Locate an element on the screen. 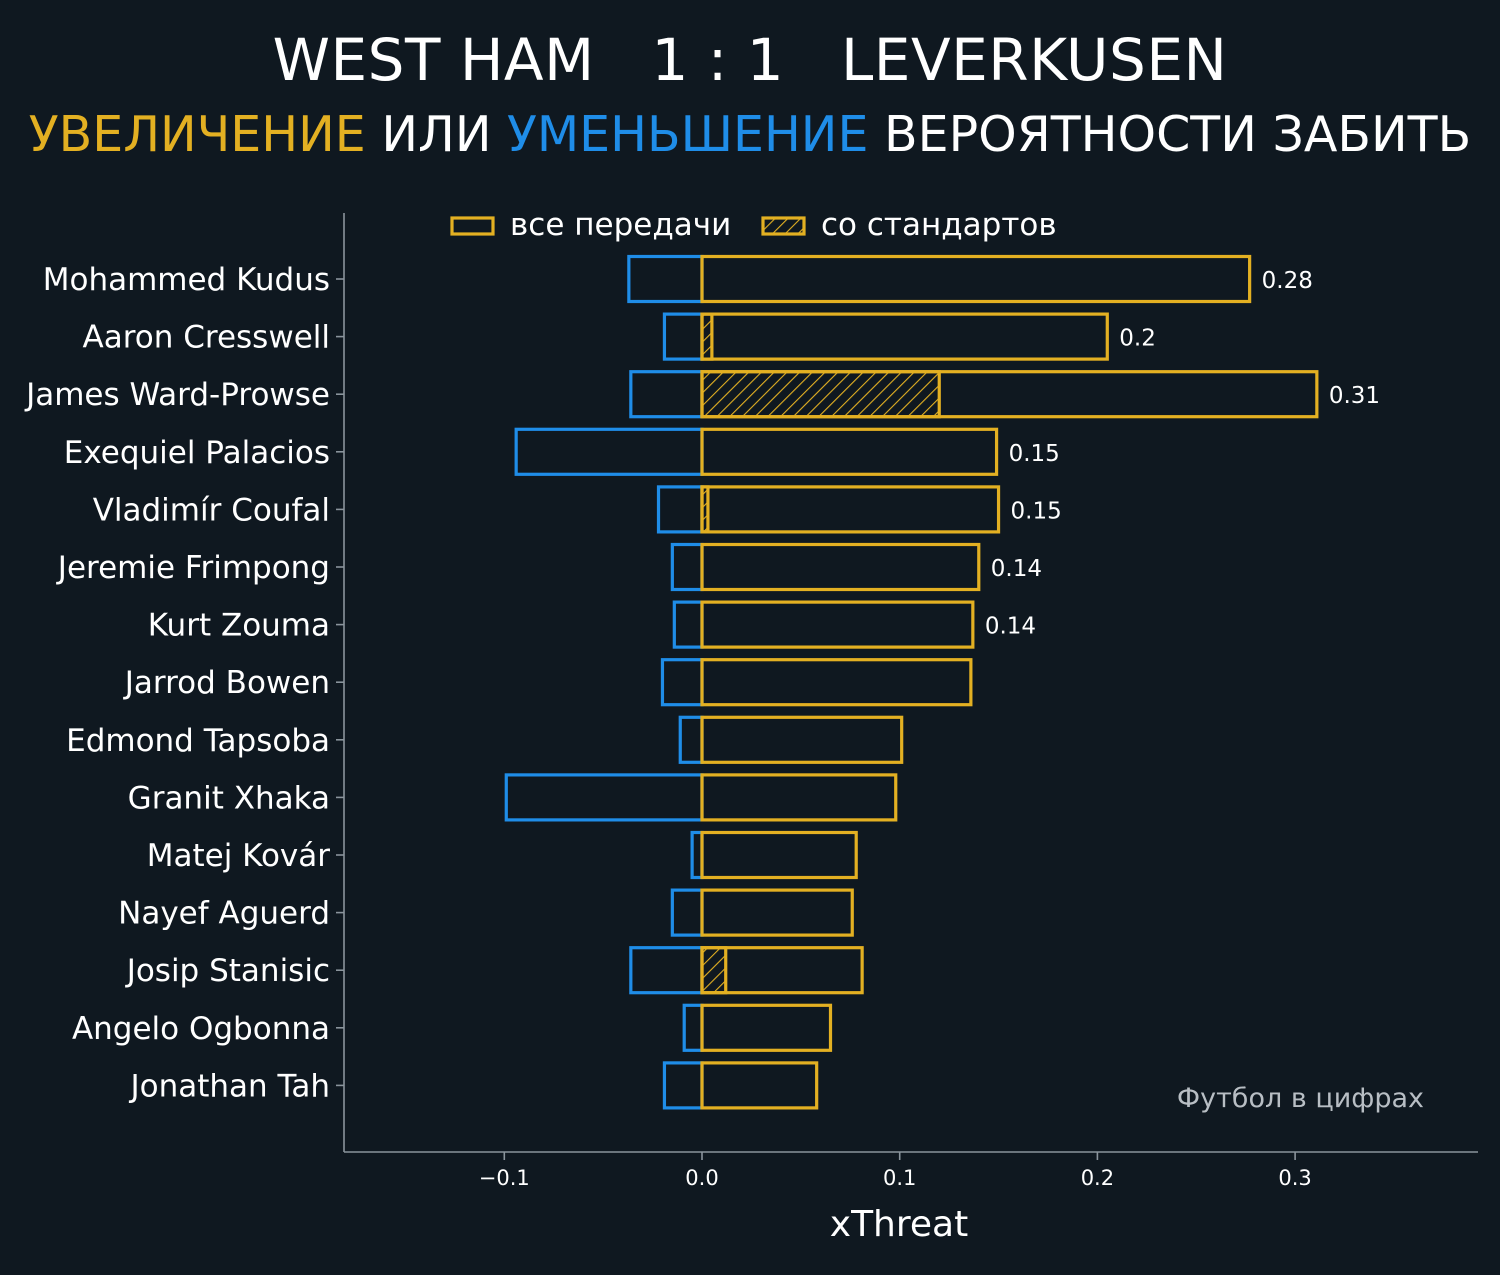 This screenshot has height=1275, width=1500. legend-swatch-all is located at coordinates (472, 226).